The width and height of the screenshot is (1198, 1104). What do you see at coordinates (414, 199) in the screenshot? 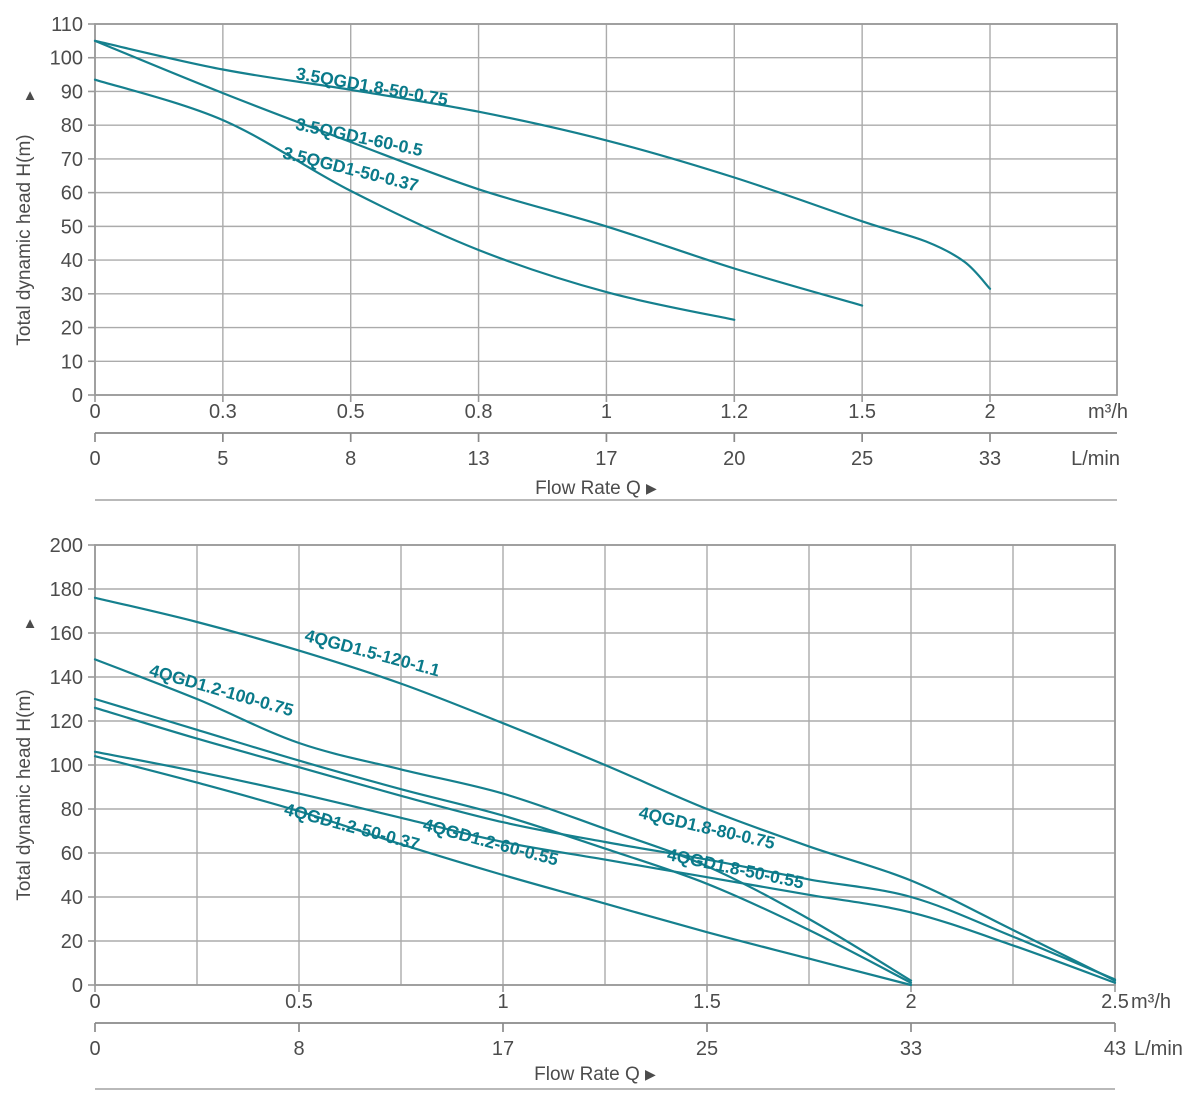
I see `curve-3.5QGD1-50-0.37` at bounding box center [414, 199].